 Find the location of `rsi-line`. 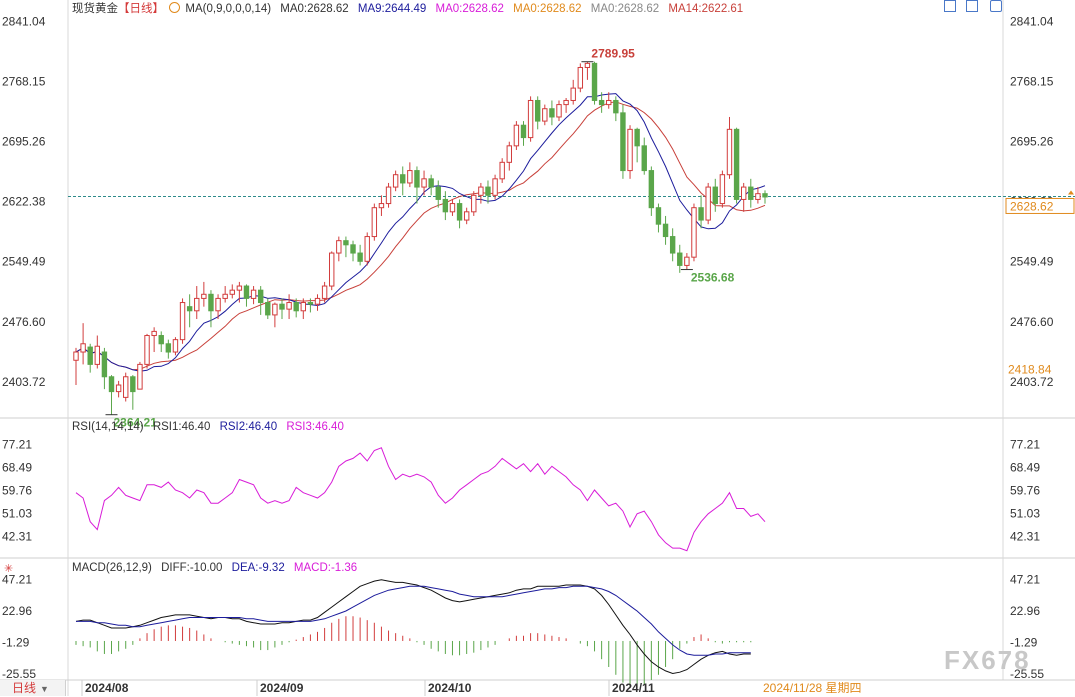

rsi-line is located at coordinates (420, 499).